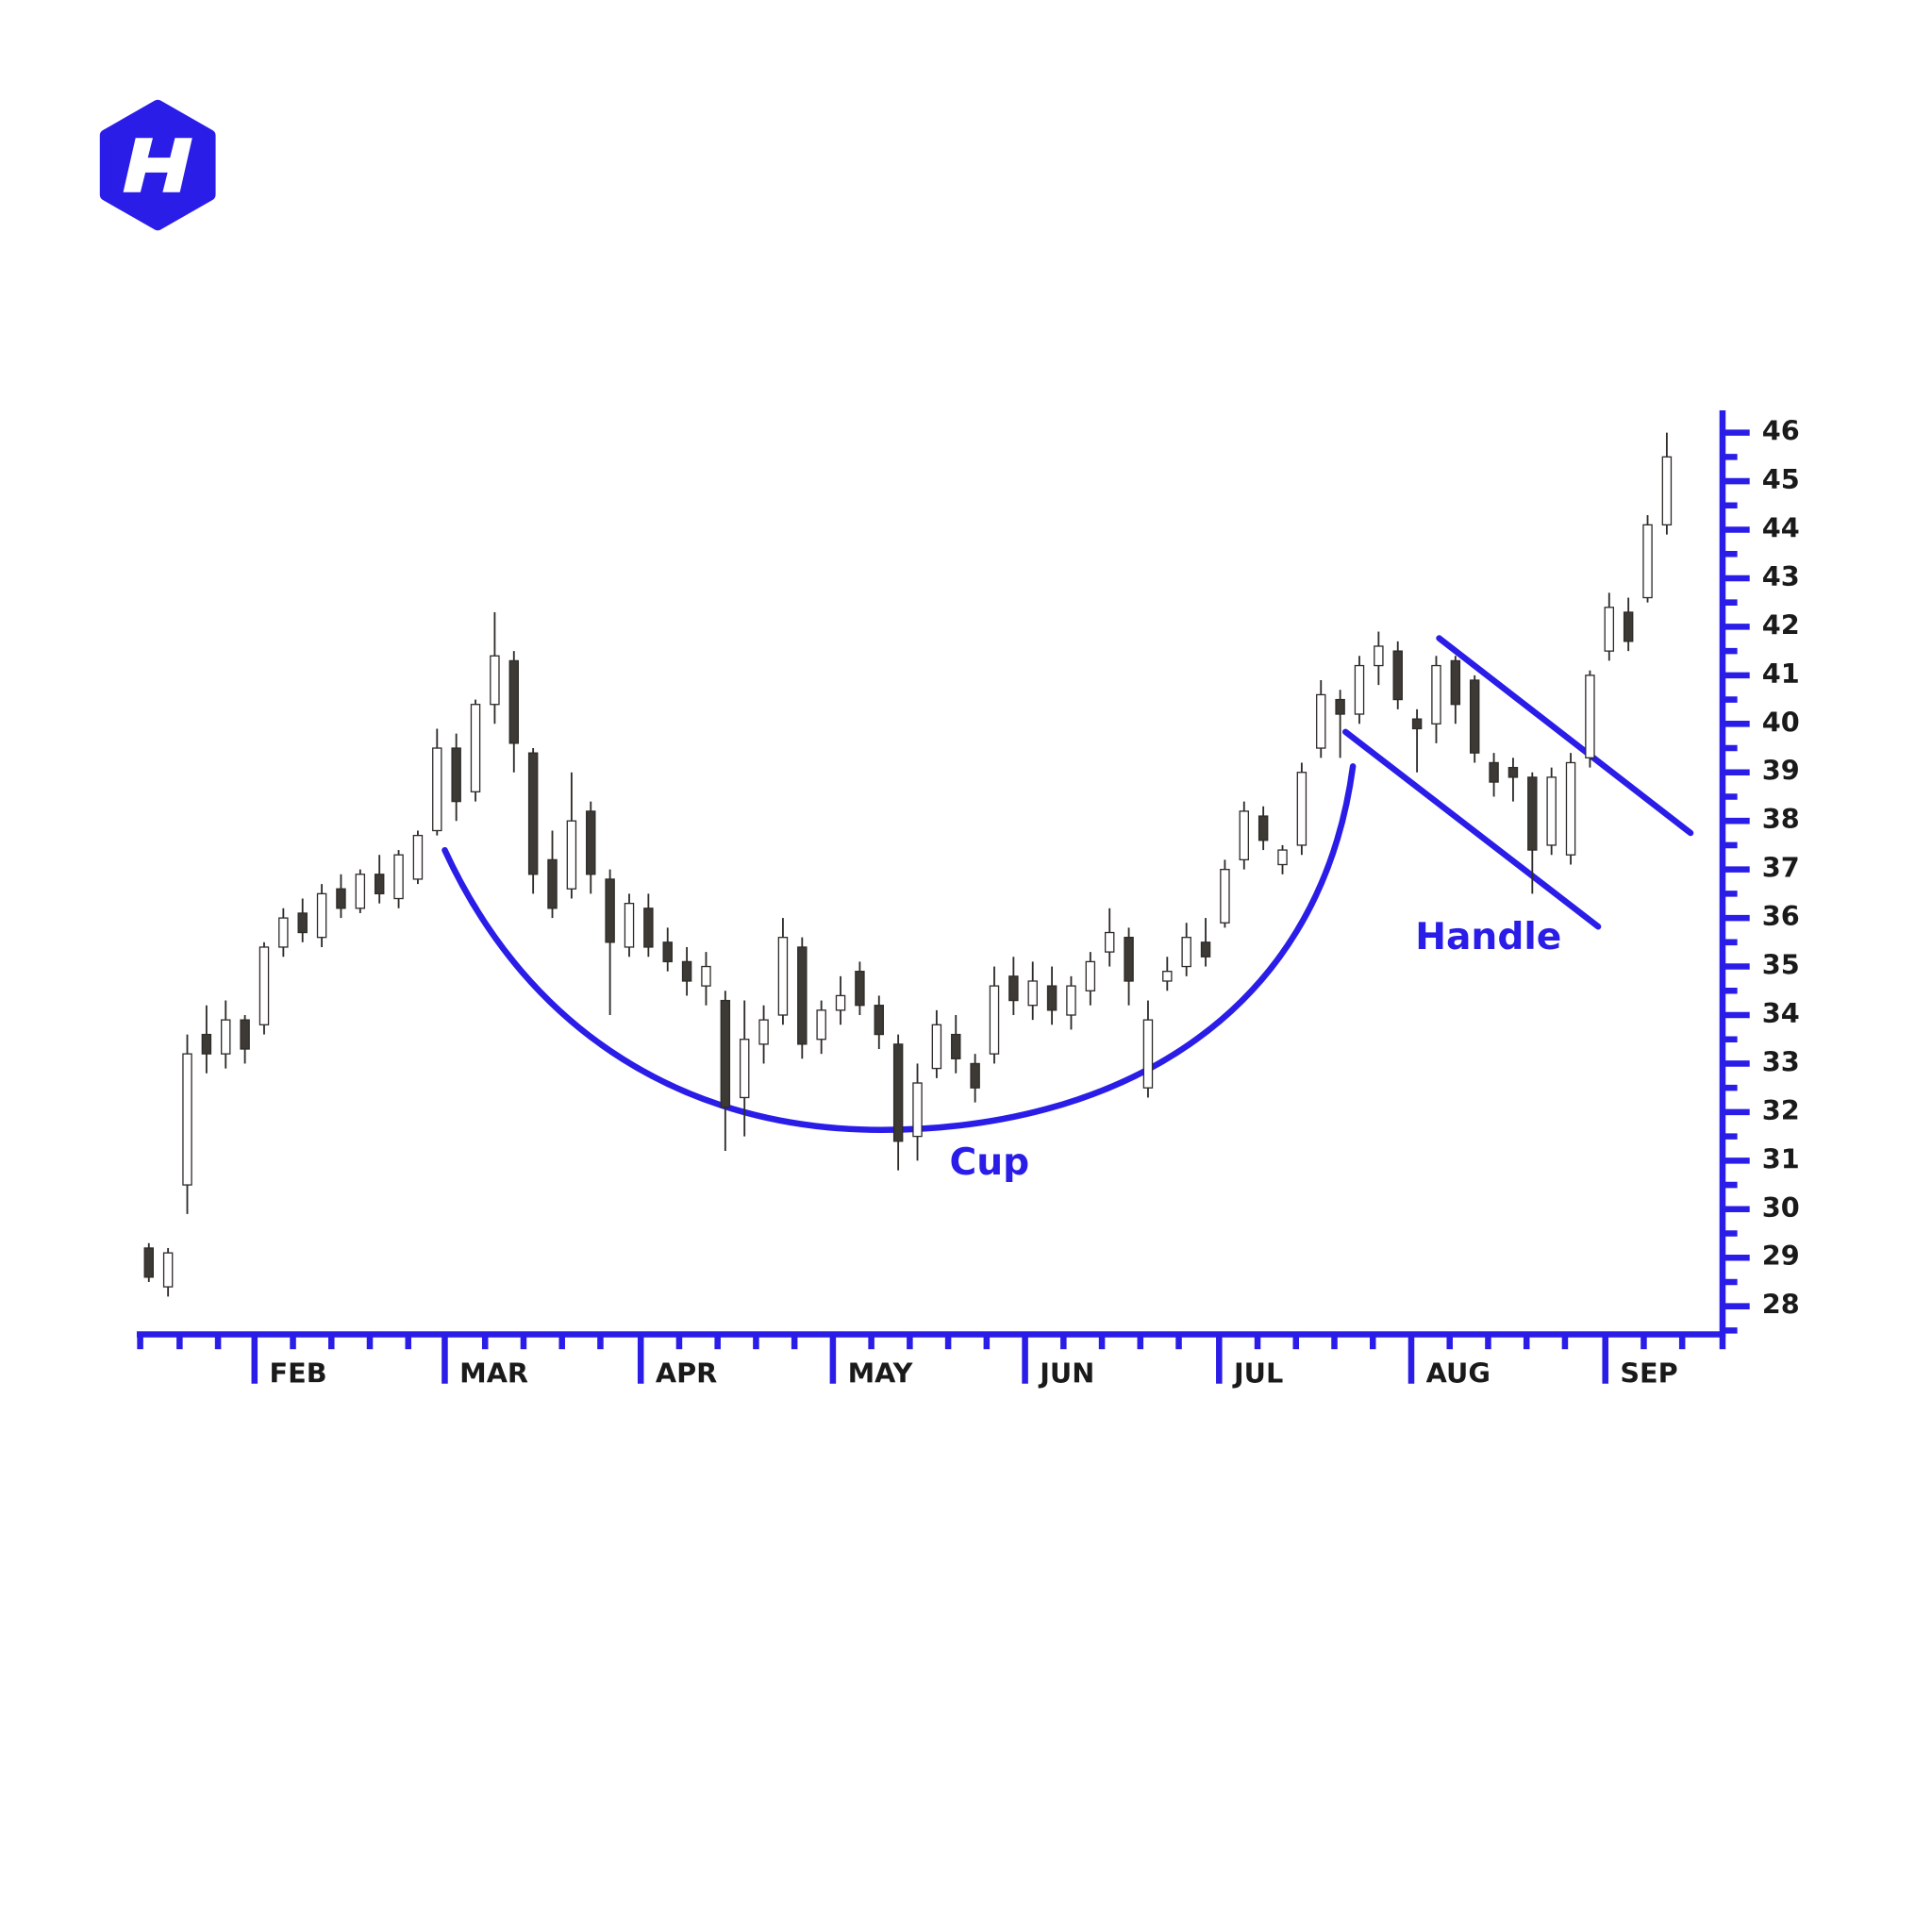 The width and height of the screenshot is (1932, 1932). What do you see at coordinates (1781, 1305) in the screenshot?
I see `y-tick-label: 28` at bounding box center [1781, 1305].